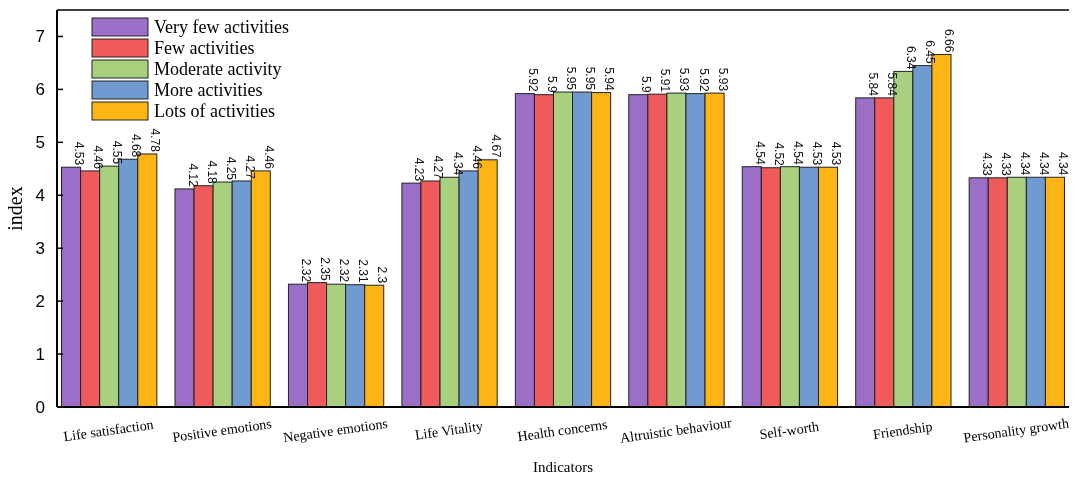 This screenshot has height=480, width=1077. Describe the element at coordinates (325, 269) in the screenshot. I see `data-label: 2.35` at that location.